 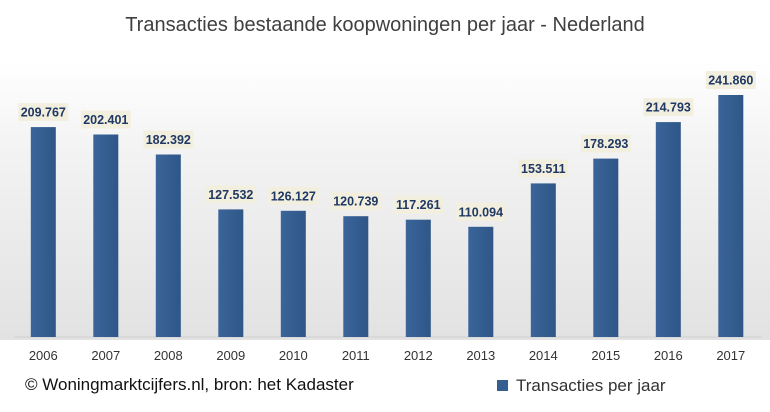 I want to click on x-tick-label-2006: 2006, so click(x=43, y=355).